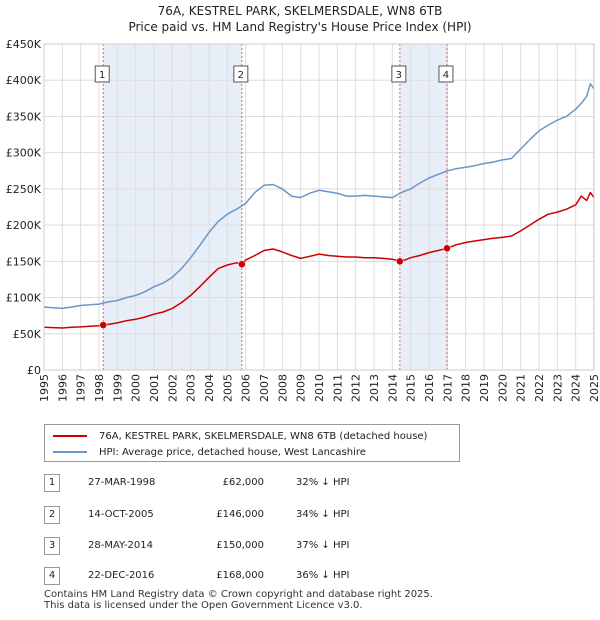 Image resolution: width=600 pixels, height=620 pixels. Describe the element at coordinates (411, 388) in the screenshot. I see `x-tick-label: 2015` at that location.